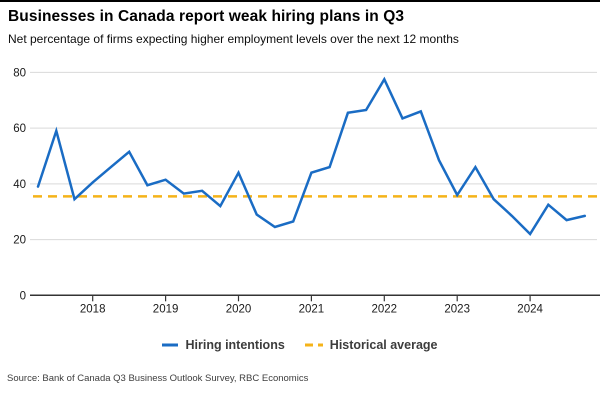 The width and height of the screenshot is (600, 400). Describe the element at coordinates (19, 129) in the screenshot. I see `y-tick-label: 60` at that location.